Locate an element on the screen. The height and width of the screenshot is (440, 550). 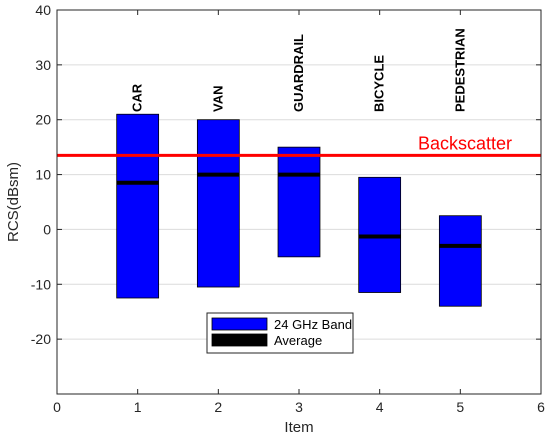
y-axis-label: RCS(dBsm) is located at coordinates (13, 202).